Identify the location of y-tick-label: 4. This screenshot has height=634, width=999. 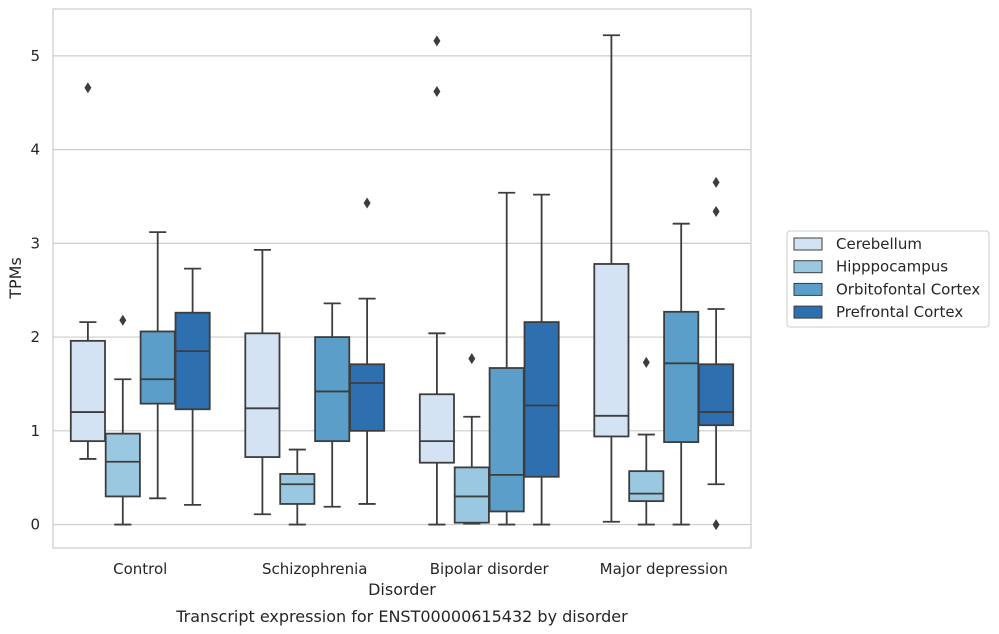
(35, 150).